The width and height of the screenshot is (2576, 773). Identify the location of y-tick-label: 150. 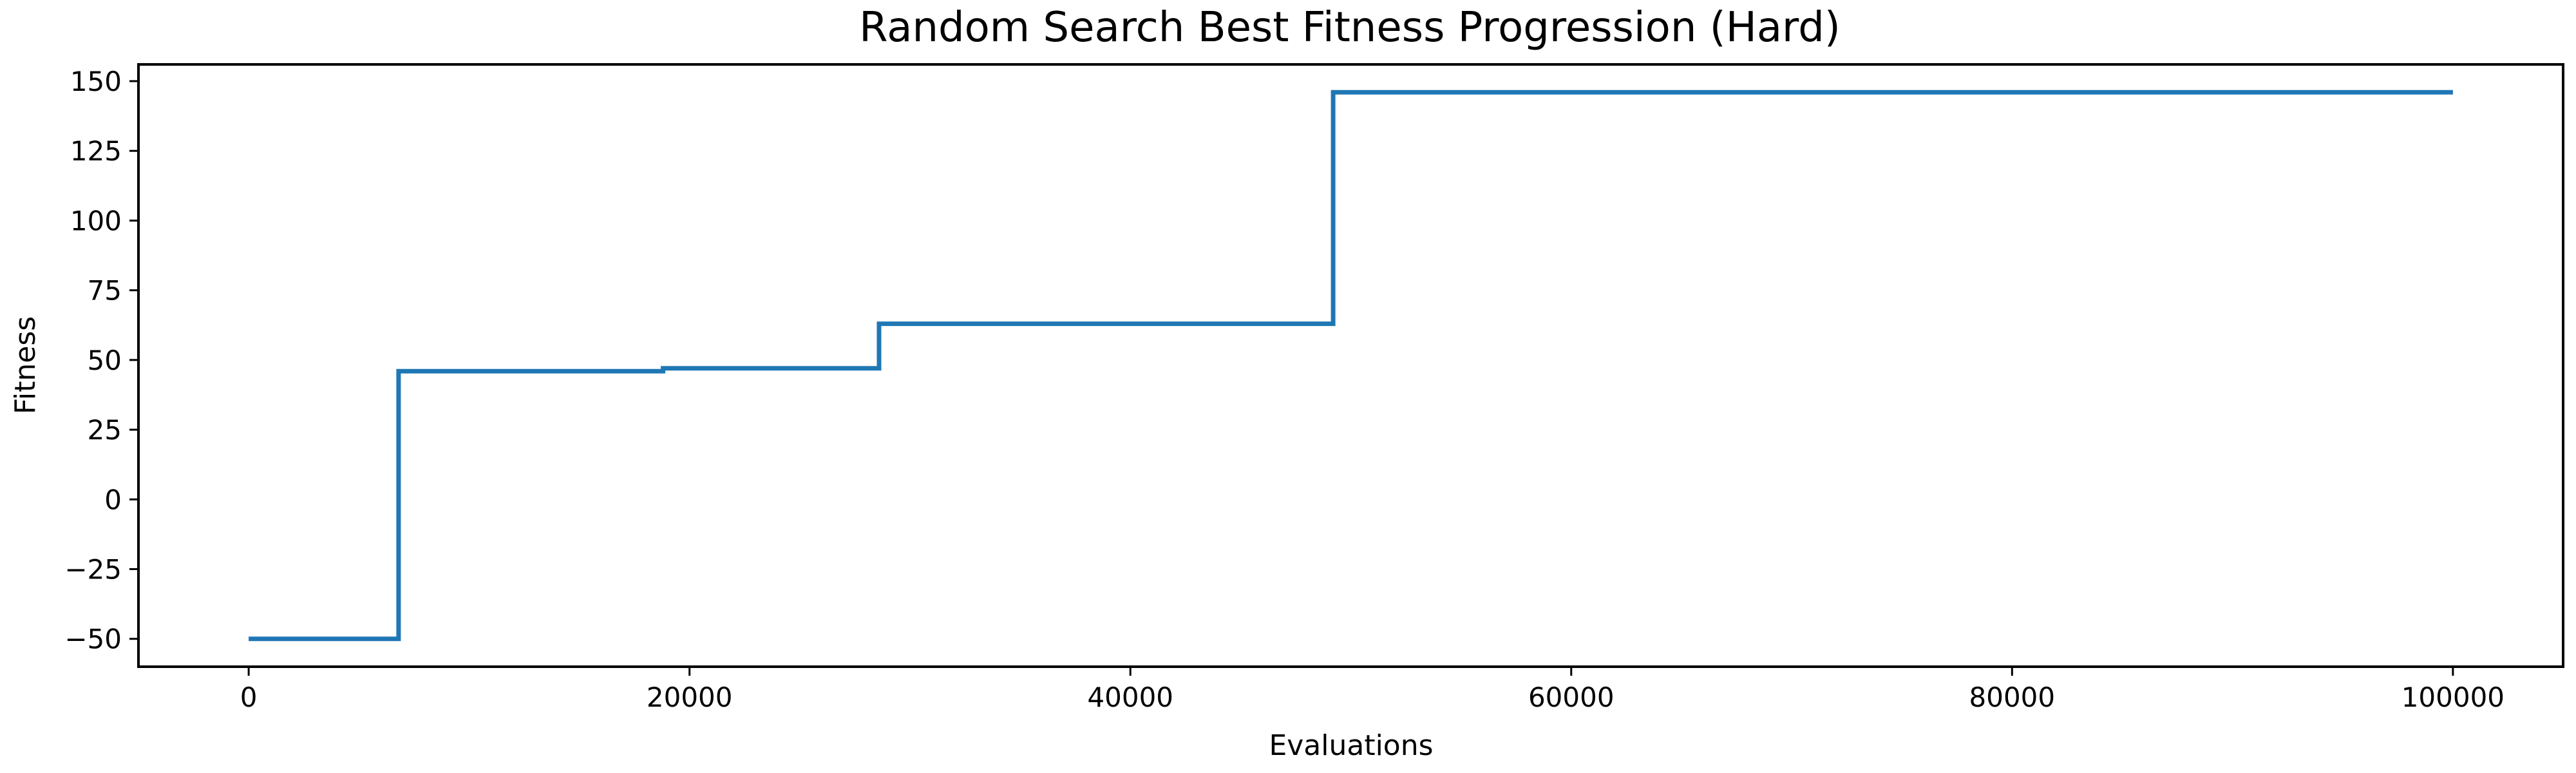
(96, 81).